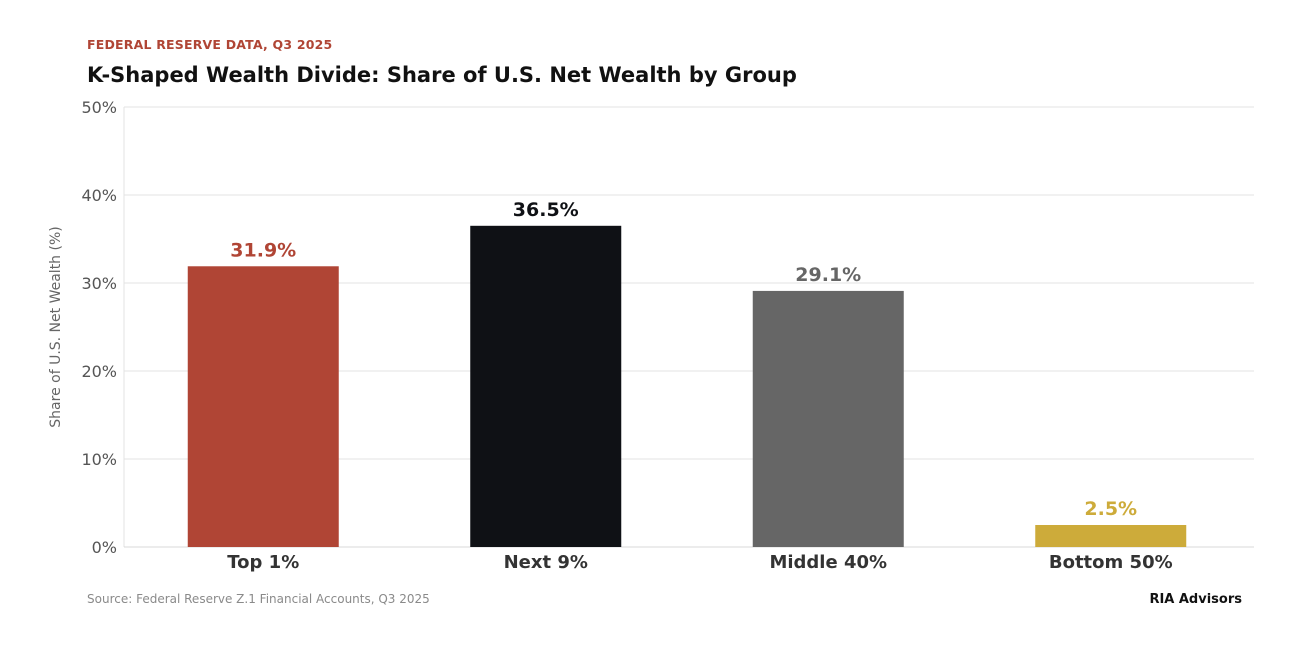 This screenshot has width=1292, height=668. Describe the element at coordinates (828, 275) in the screenshot. I see `data-label: 29.1%` at that location.